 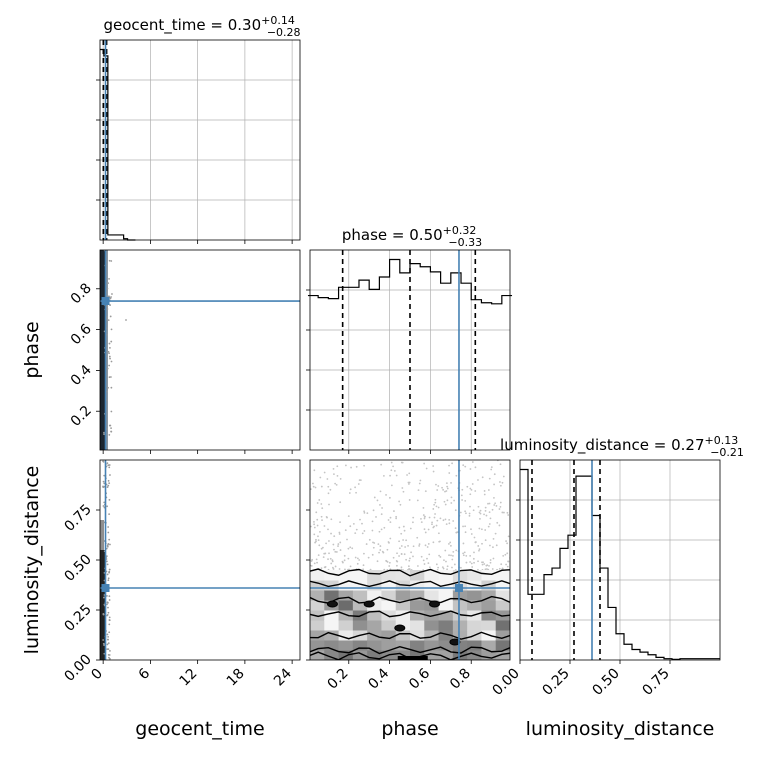 I want to click on density-edge, so click(x=106, y=350).